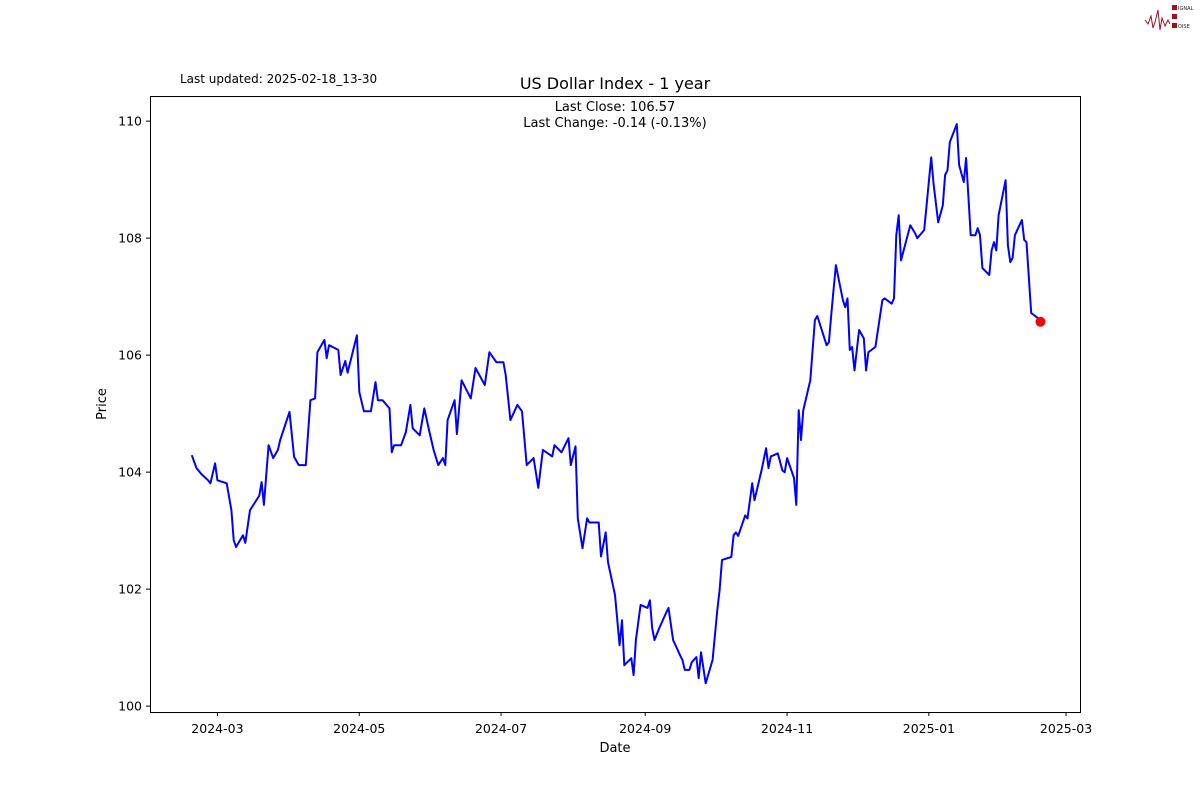  I want to click on x-axis-label: Date, so click(614, 748).